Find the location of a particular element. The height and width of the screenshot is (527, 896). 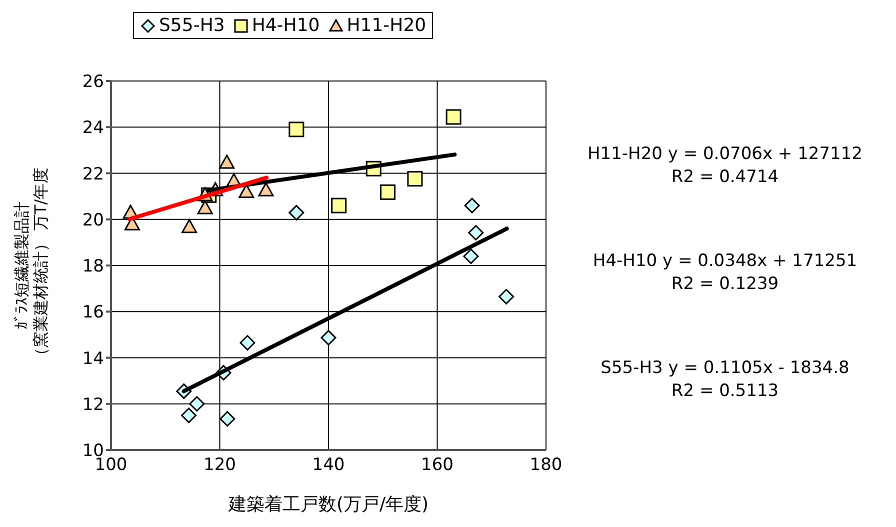

y-tick-label: 12 is located at coordinates (93, 404).